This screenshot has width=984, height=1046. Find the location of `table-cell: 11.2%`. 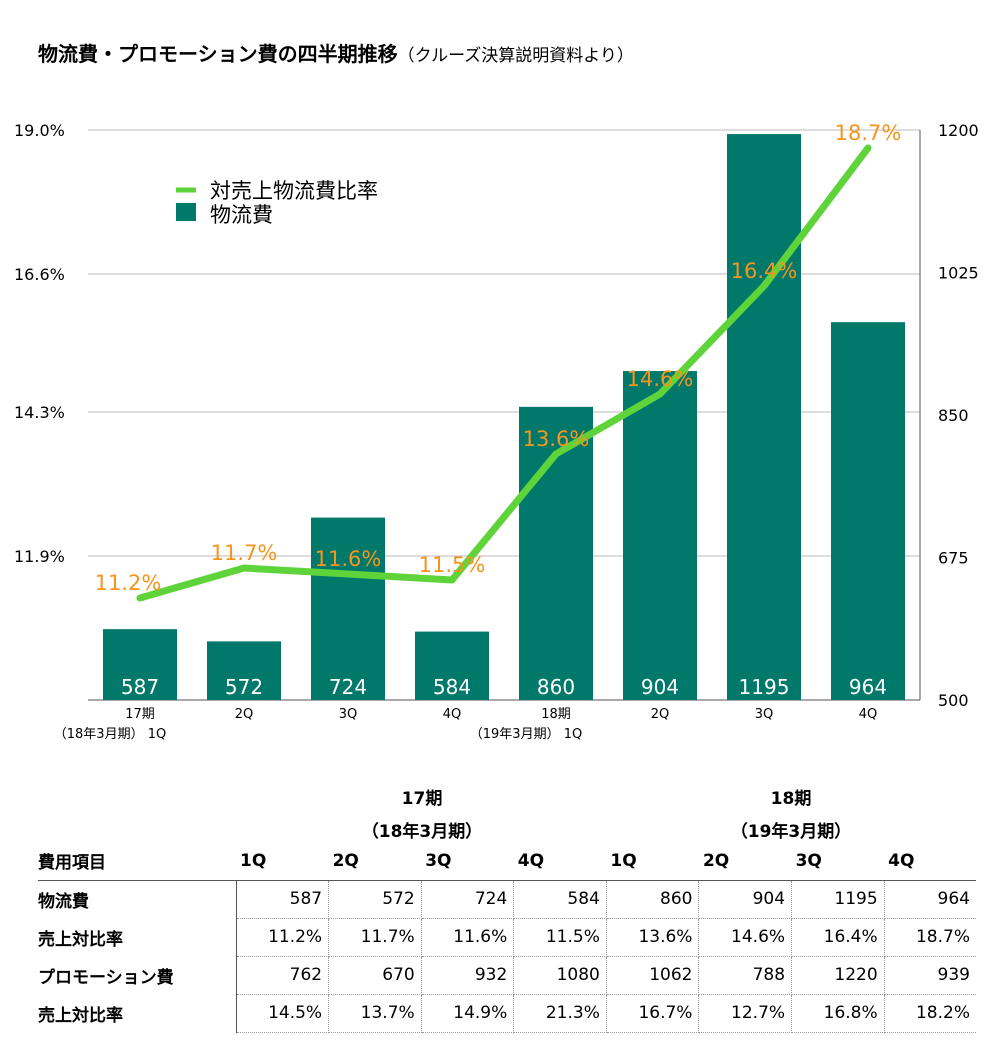

table-cell: 11.2% is located at coordinates (283, 937).